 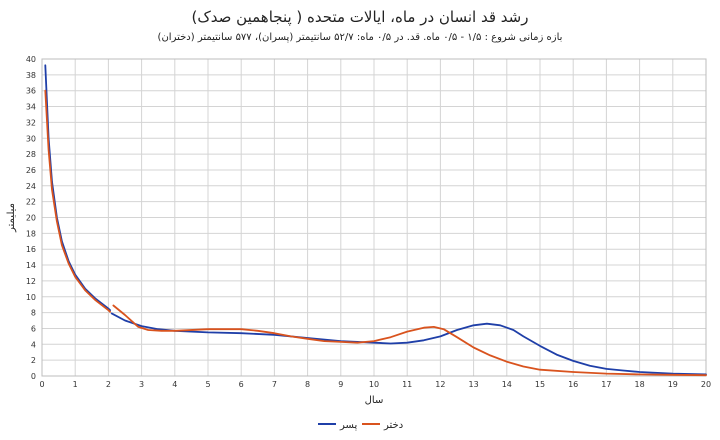 What do you see at coordinates (606, 384) in the screenshot?
I see `x-tick-label: 17` at bounding box center [606, 384].